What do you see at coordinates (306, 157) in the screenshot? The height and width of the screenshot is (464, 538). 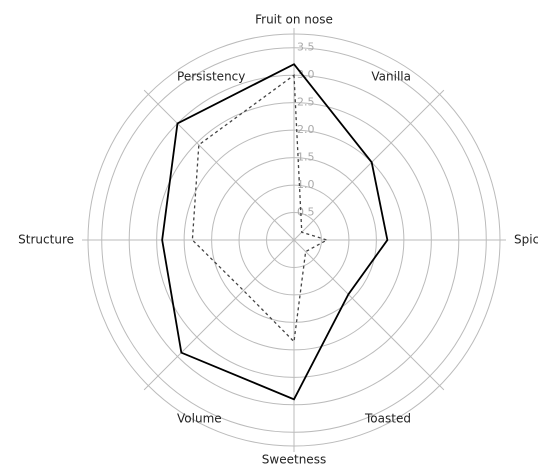 I see `r-tick-label: 1.5` at bounding box center [306, 157].